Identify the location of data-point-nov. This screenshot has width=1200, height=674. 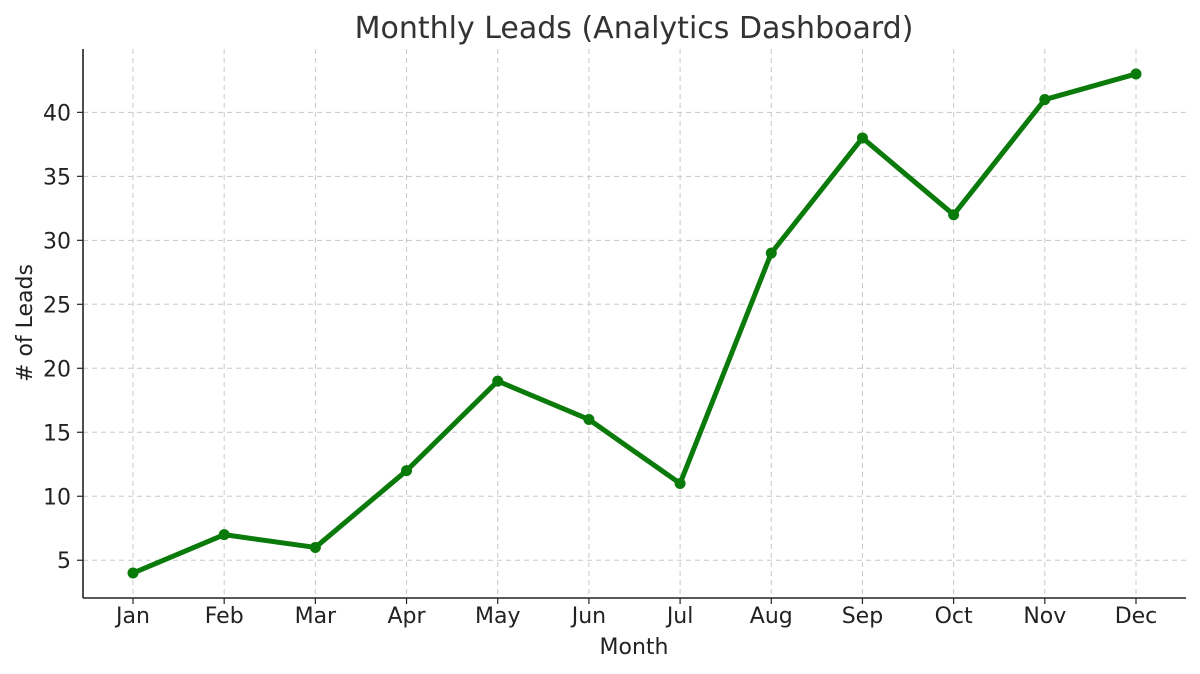
(1045, 100).